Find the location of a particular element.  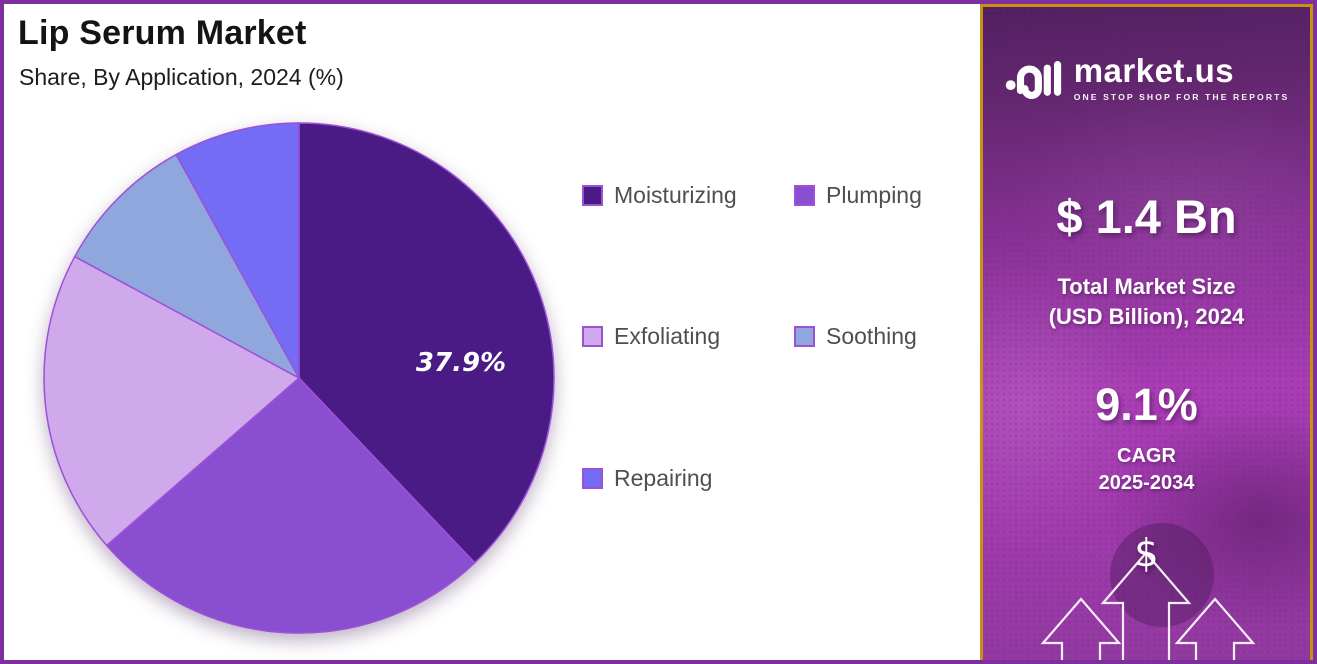

legend-item-exfoliating: Exfoliating is located at coordinates (651, 336).